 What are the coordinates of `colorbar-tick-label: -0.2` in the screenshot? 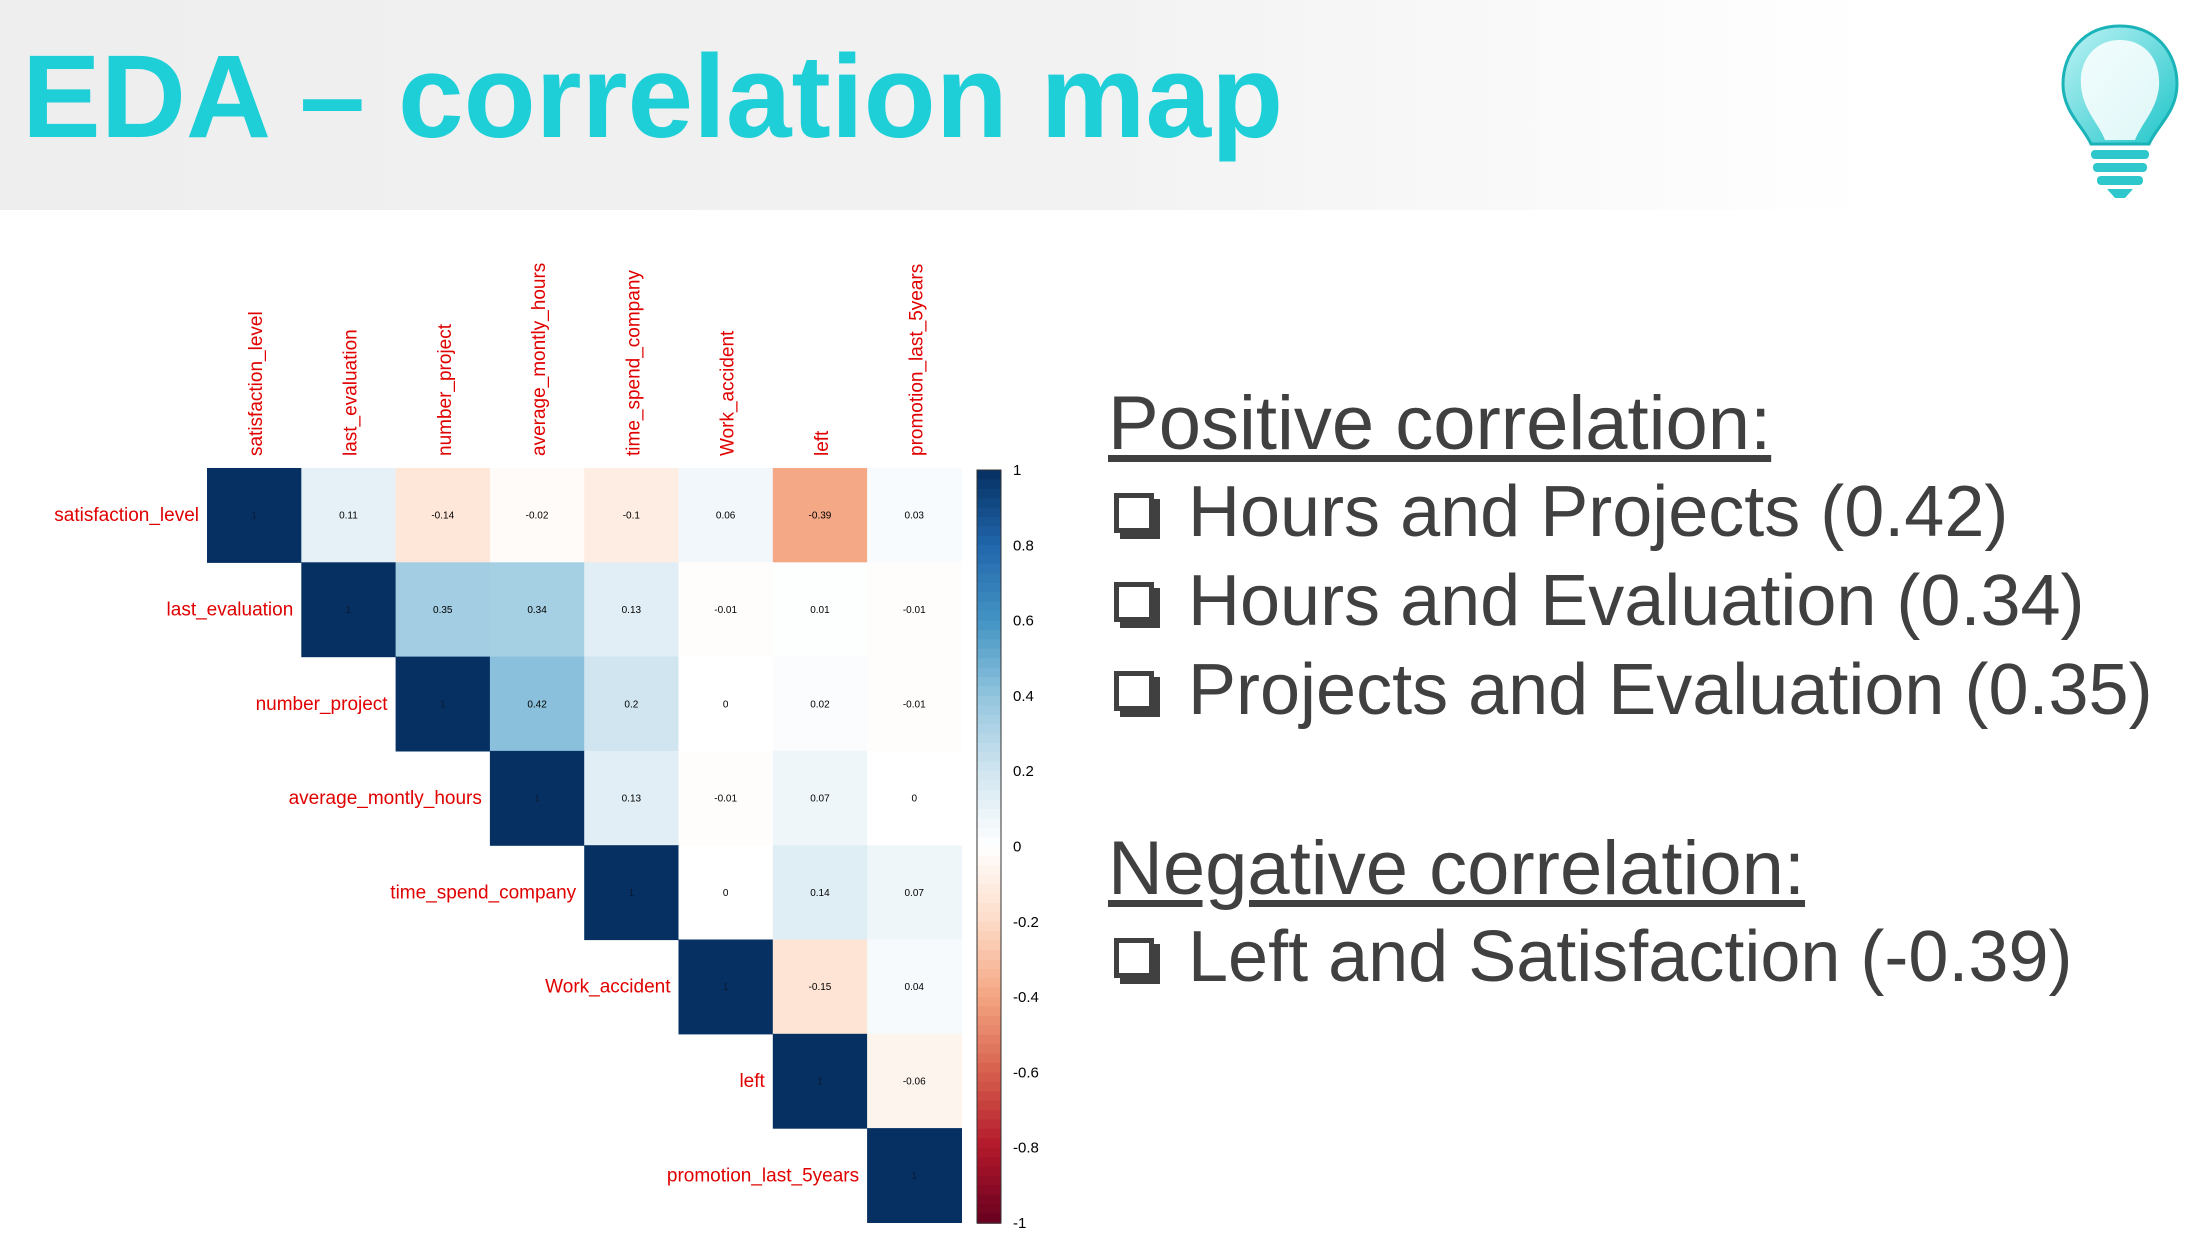 It's located at (1026, 922).